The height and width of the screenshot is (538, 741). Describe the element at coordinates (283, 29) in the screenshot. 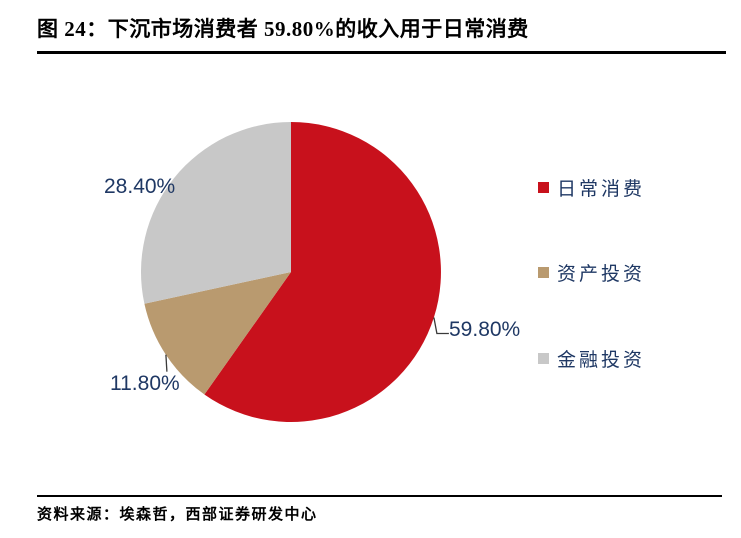

I see `figure-title: 图 24：下沉市场消费者 59.80%的收入用于日常消费` at that location.